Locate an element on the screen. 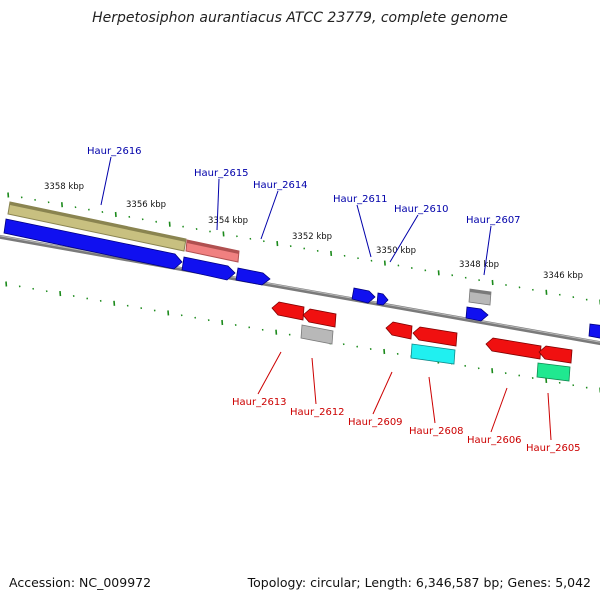 Image resolution: width=600 pixels, height=600 pixels. gene-label-haur-2613: Haur_2613 is located at coordinates (259, 402).